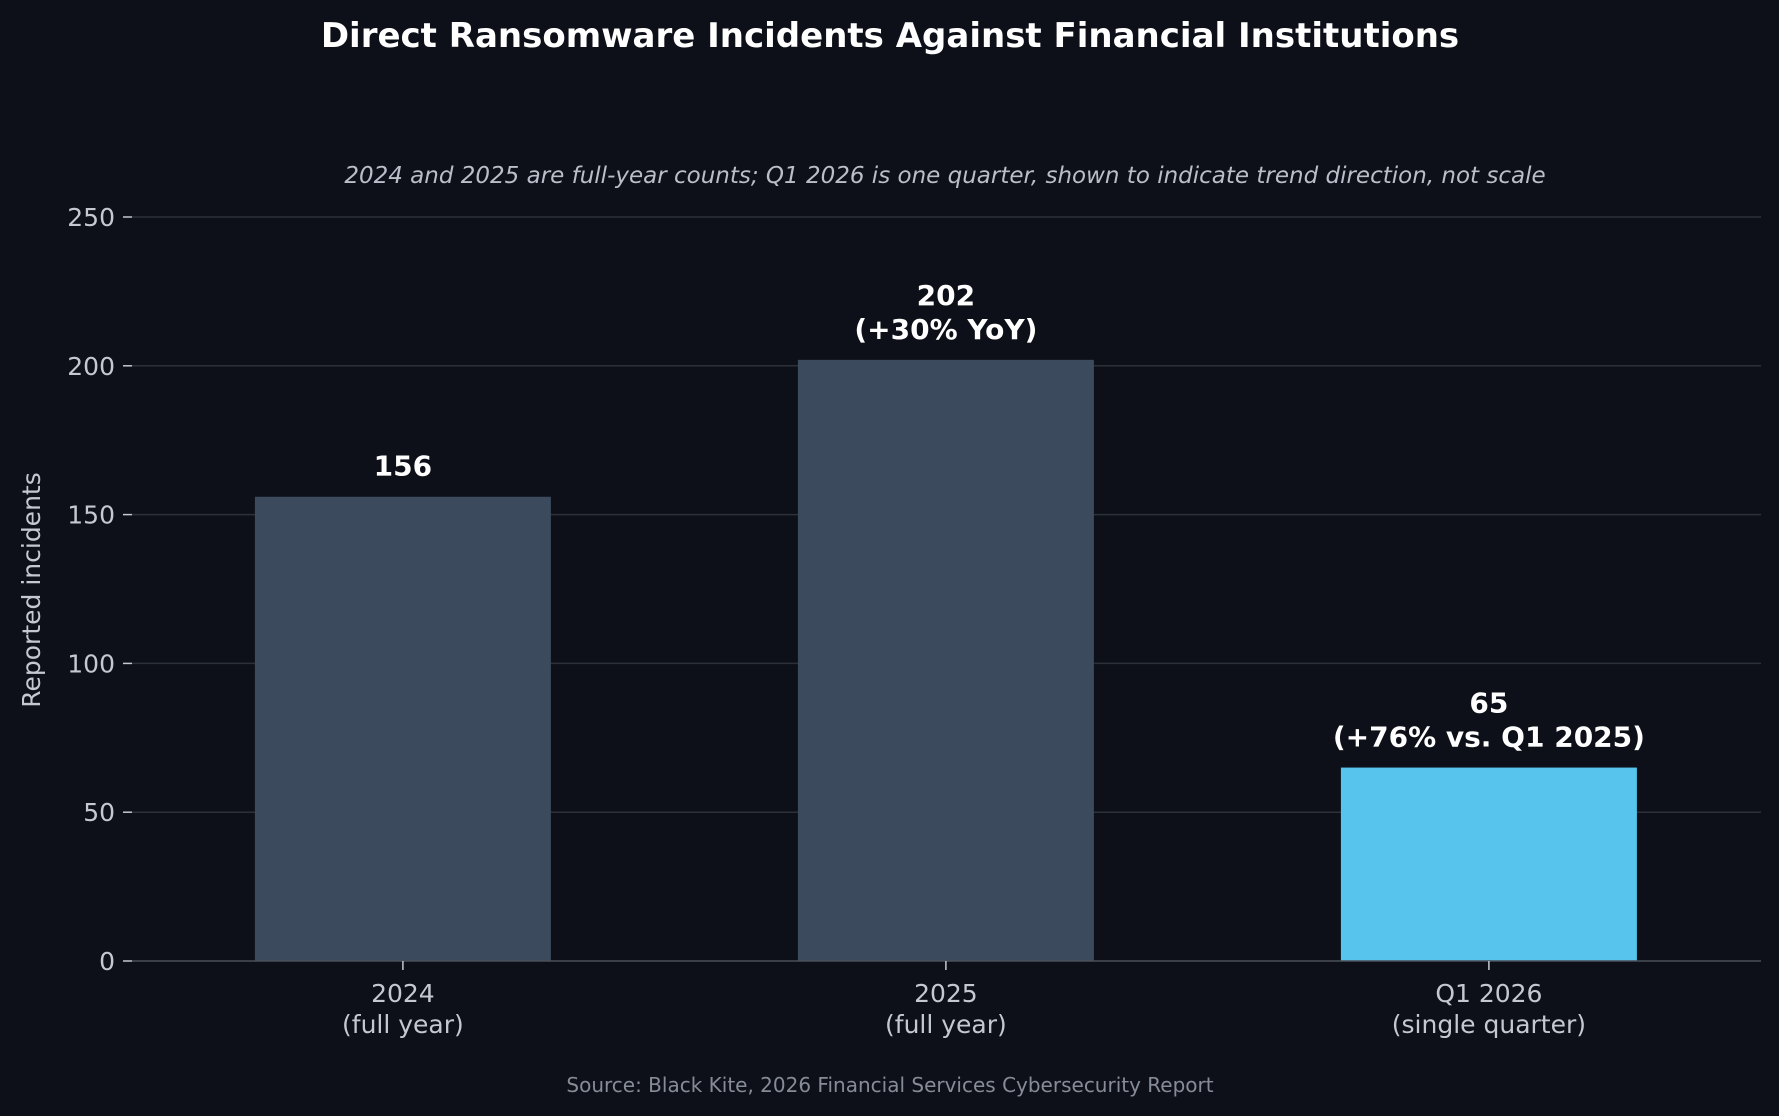  Describe the element at coordinates (91, 663) in the screenshot. I see `y-tick-label-100: 100` at that location.